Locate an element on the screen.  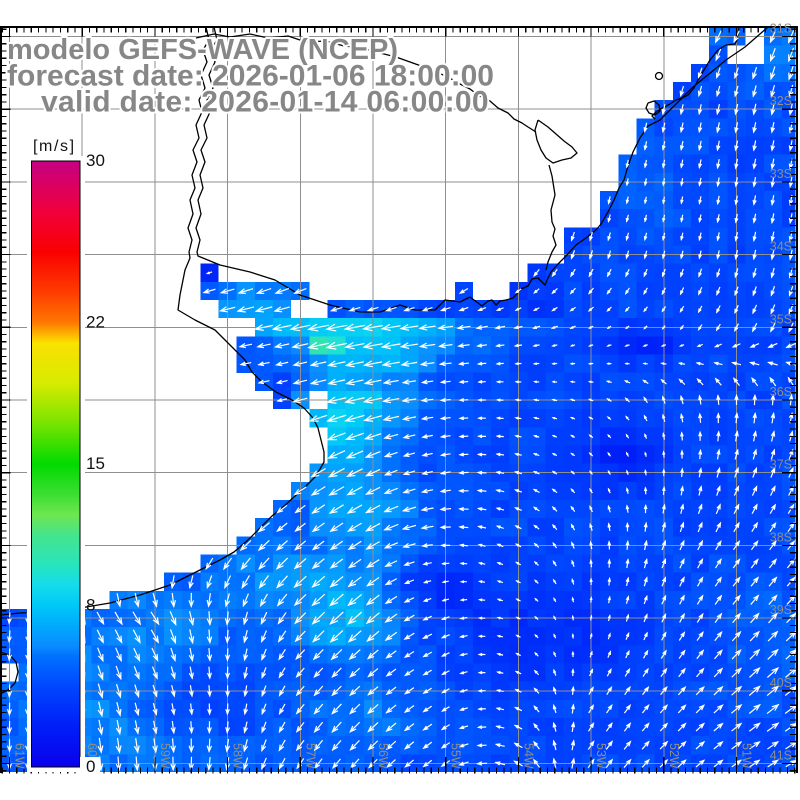
svg-text: 61W is located at coordinates (20, 756).